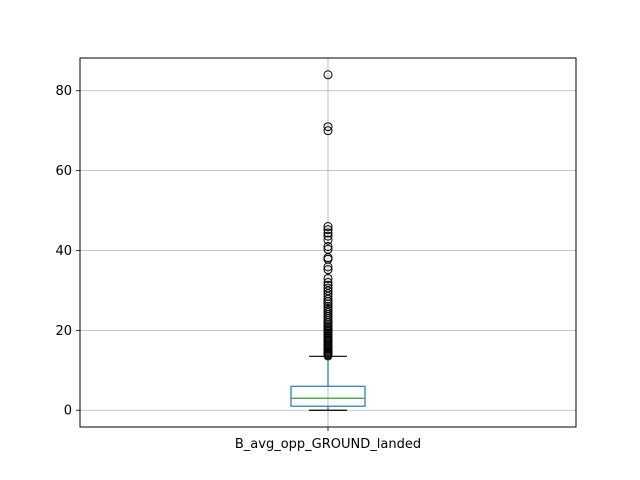 The width and height of the screenshot is (640, 480). What do you see at coordinates (328, 396) in the screenshot?
I see `iqr-box` at bounding box center [328, 396].